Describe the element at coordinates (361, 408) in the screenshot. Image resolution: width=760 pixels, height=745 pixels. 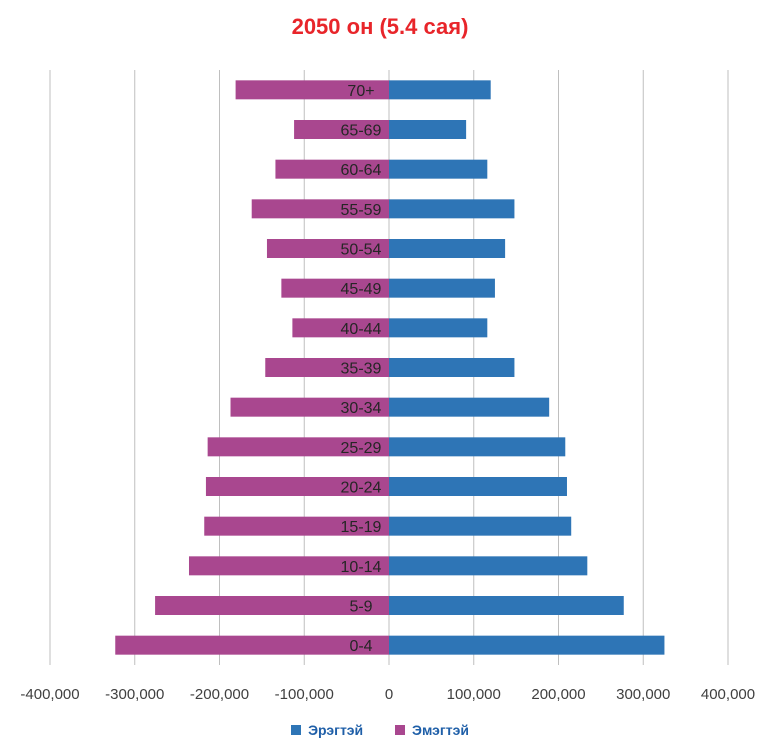
I see `category-label-30-34: 30-34` at that location.